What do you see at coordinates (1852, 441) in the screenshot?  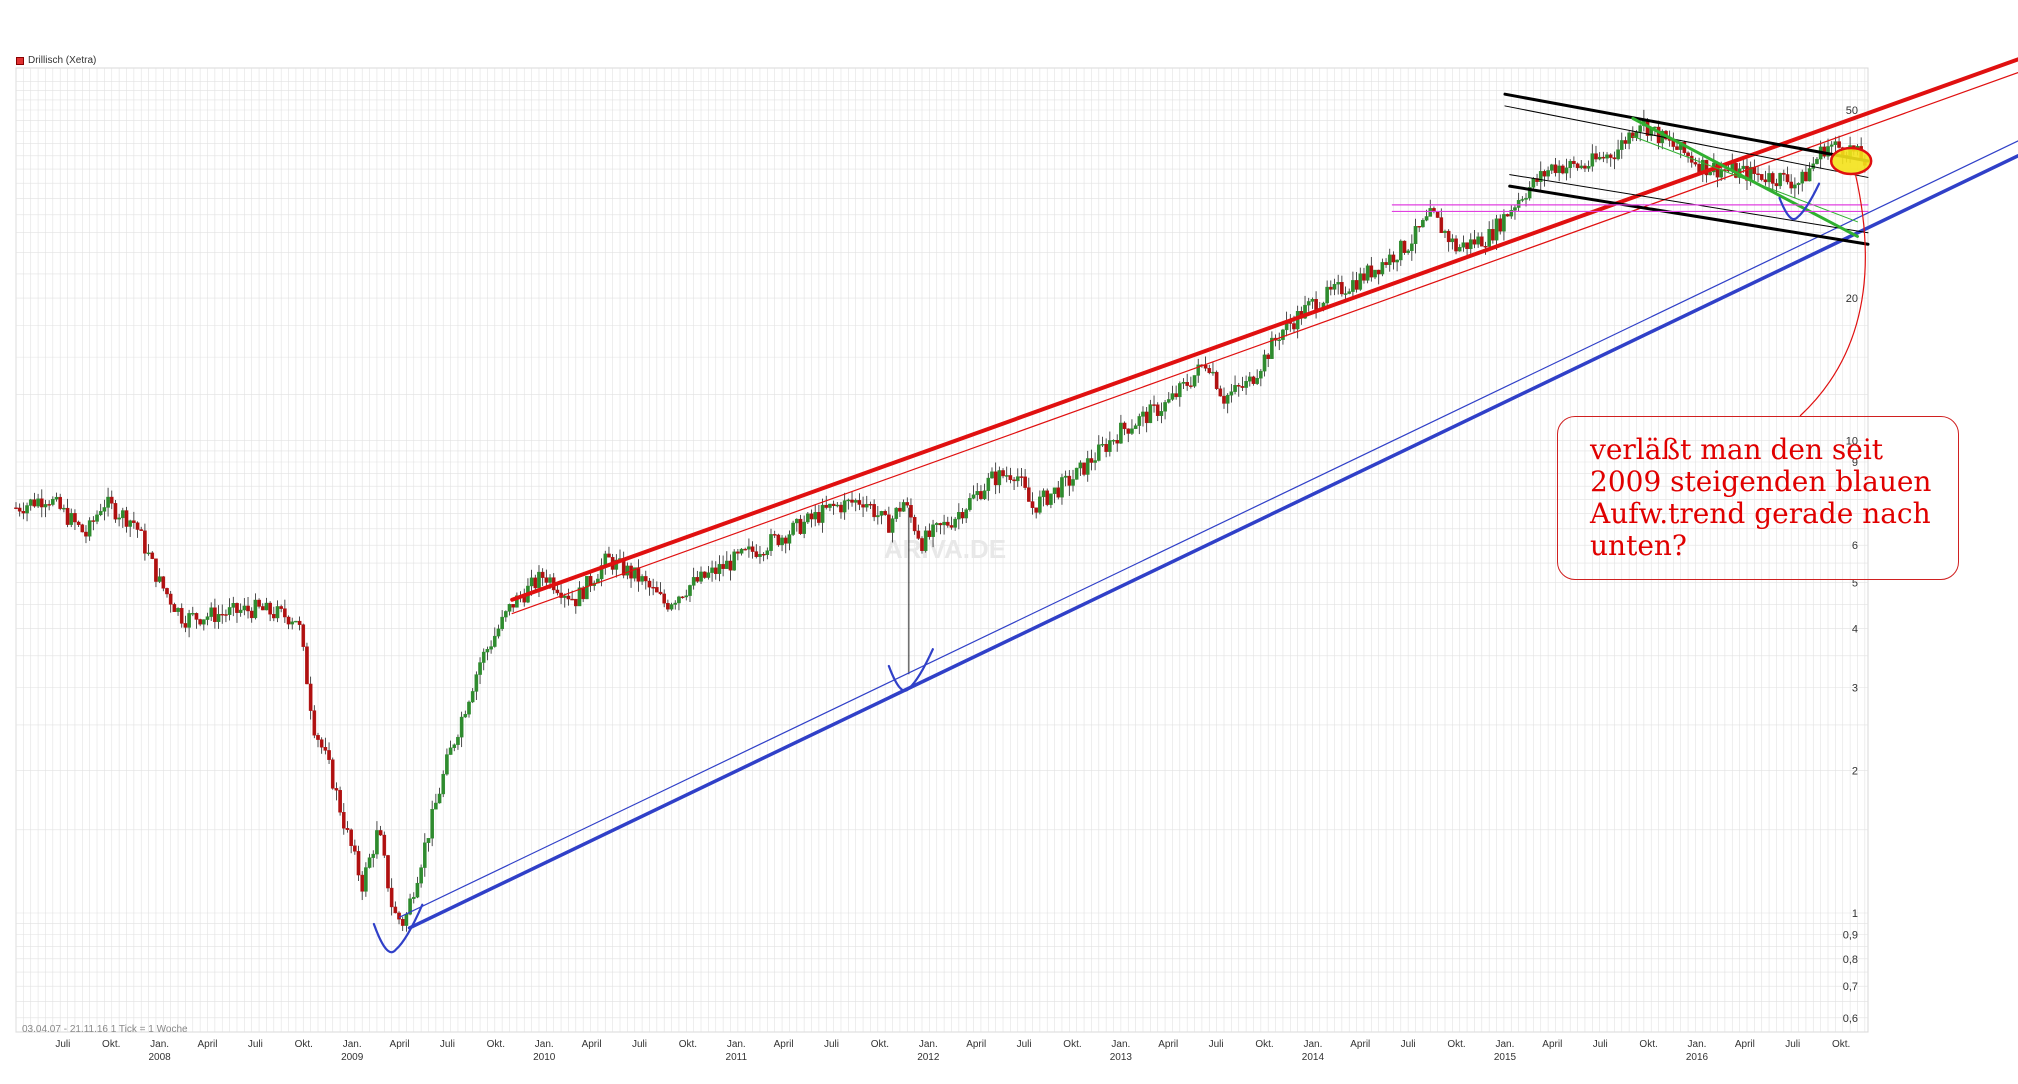 I see `y-tick-label: 10` at bounding box center [1852, 441].